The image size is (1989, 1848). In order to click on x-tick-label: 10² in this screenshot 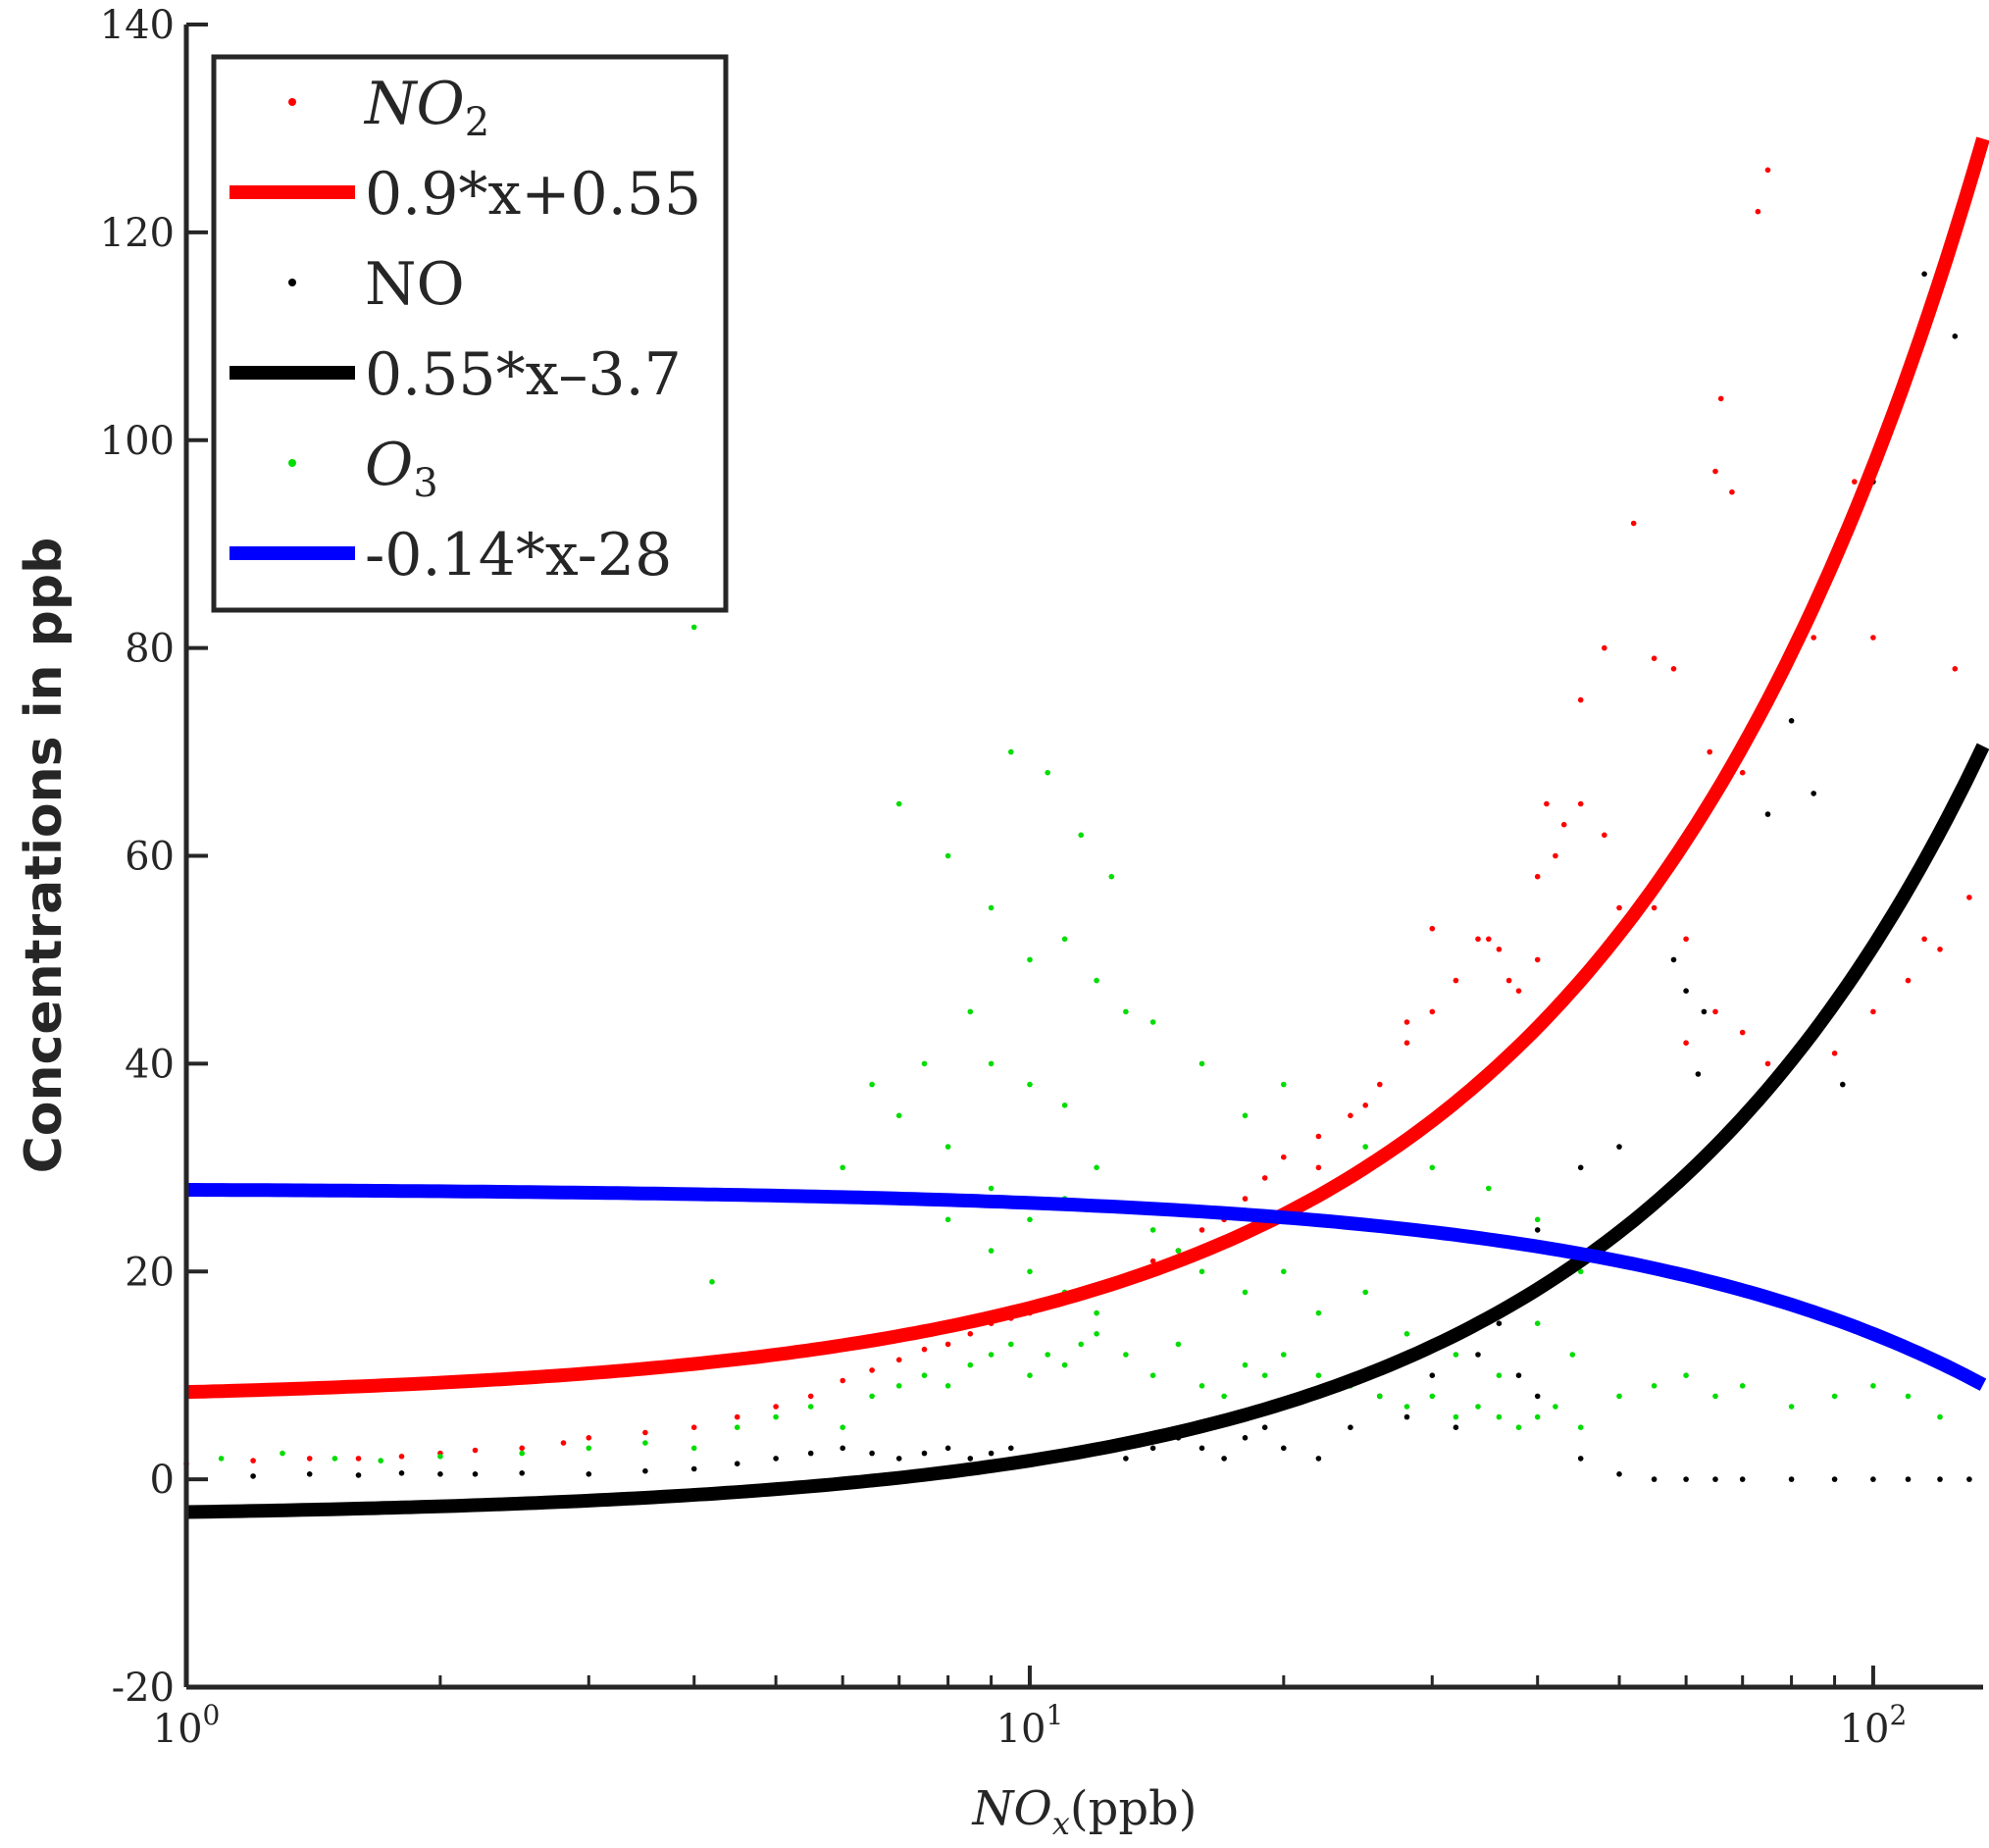, I will do `click(1874, 1725)`.